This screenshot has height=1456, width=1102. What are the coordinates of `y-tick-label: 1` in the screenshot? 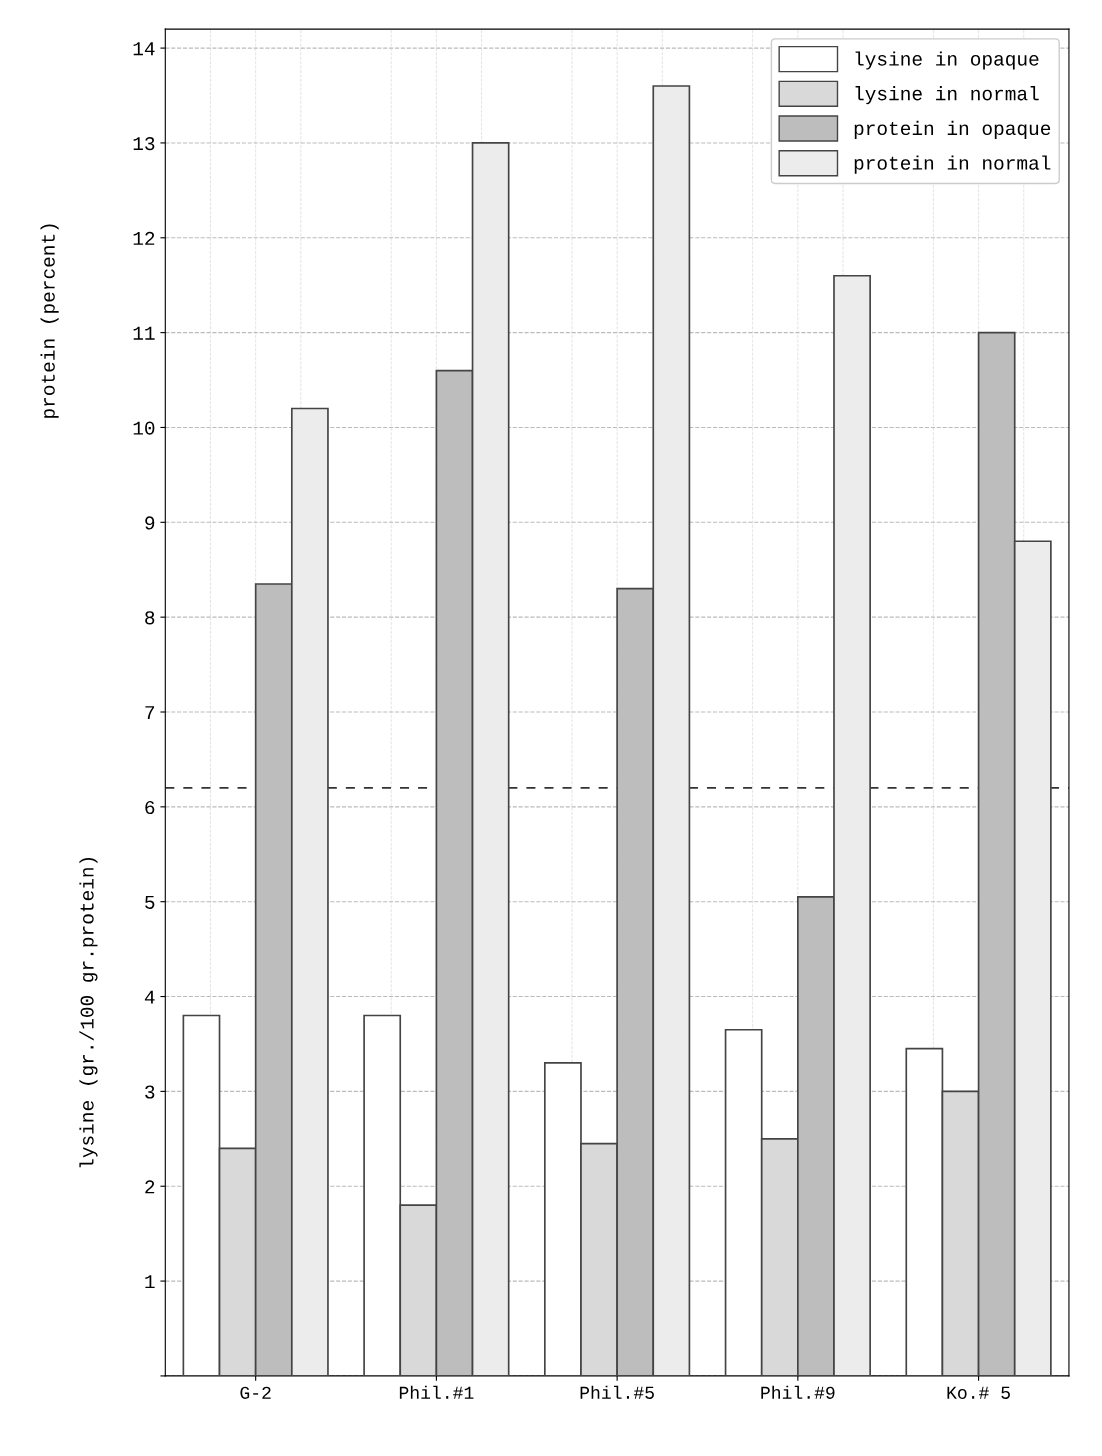 It's located at (150, 1282).